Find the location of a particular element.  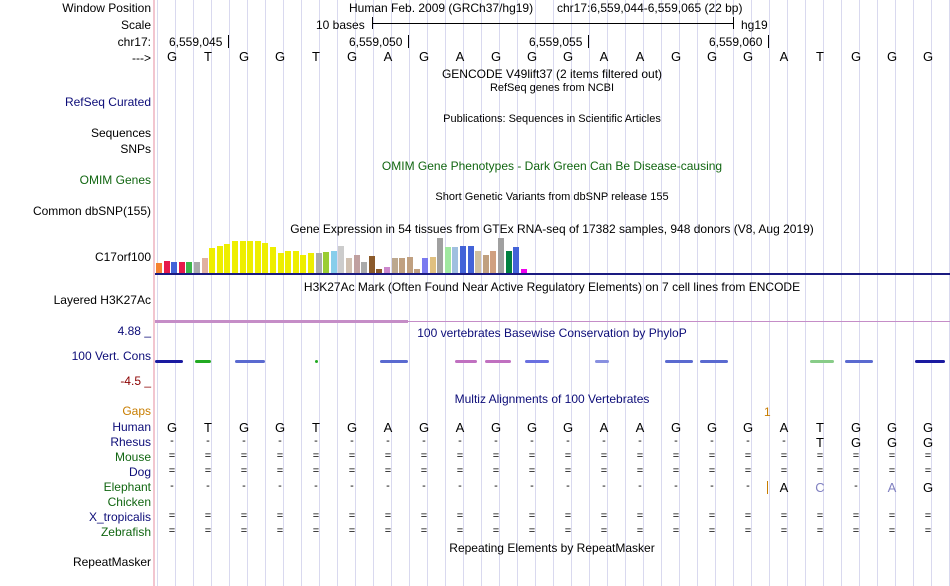

drag-gutter is located at coordinates (154, 293).